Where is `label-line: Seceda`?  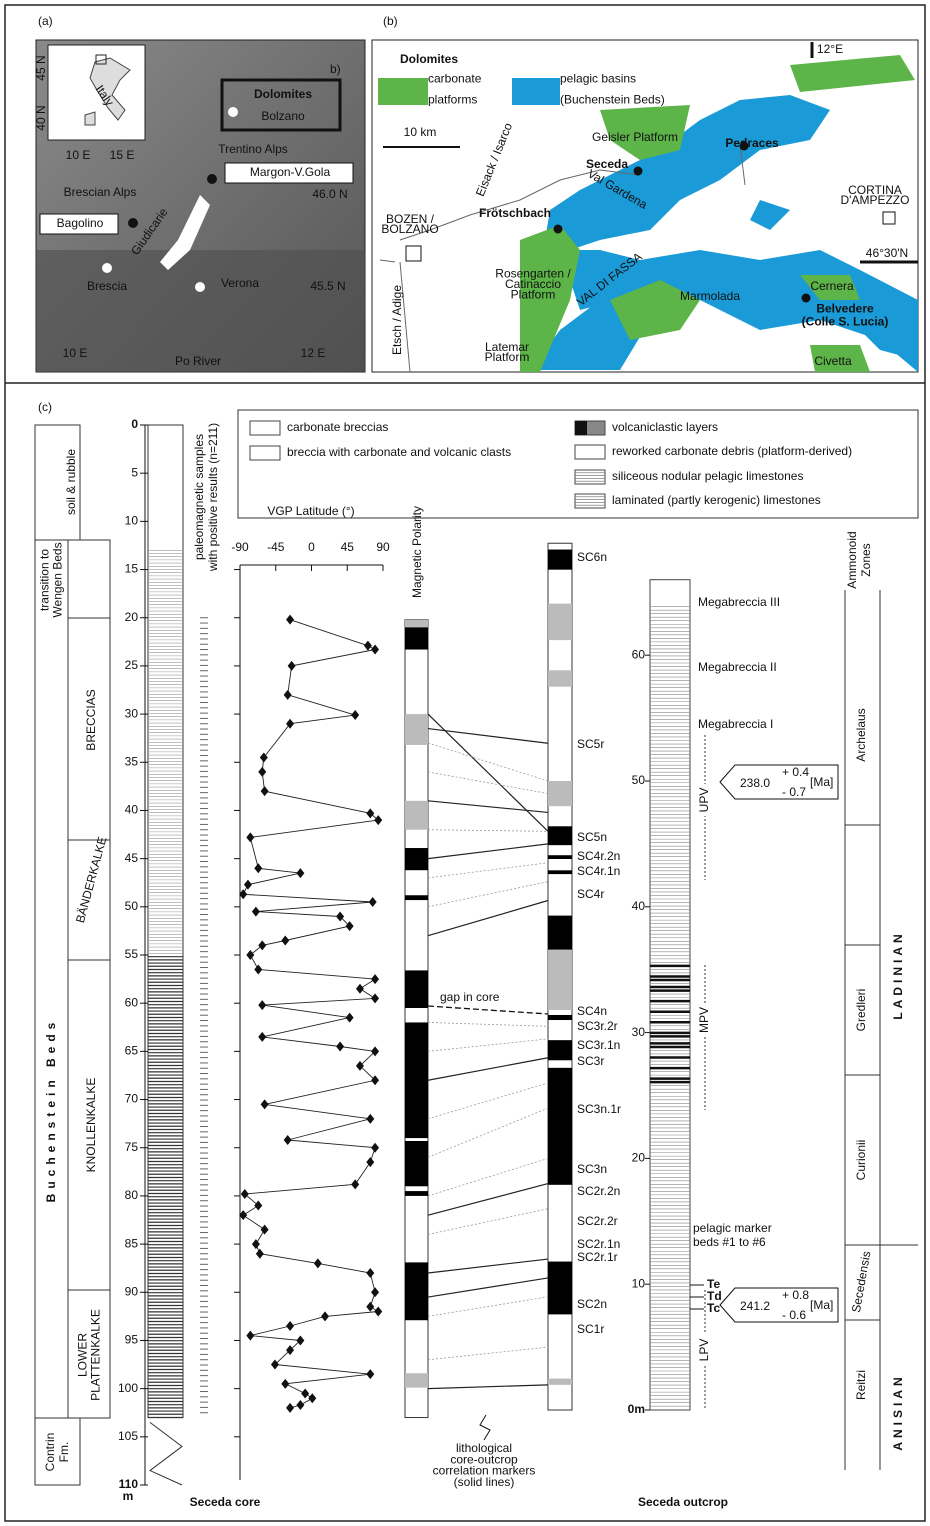
label-line: Seceda is located at coordinates (607, 164).